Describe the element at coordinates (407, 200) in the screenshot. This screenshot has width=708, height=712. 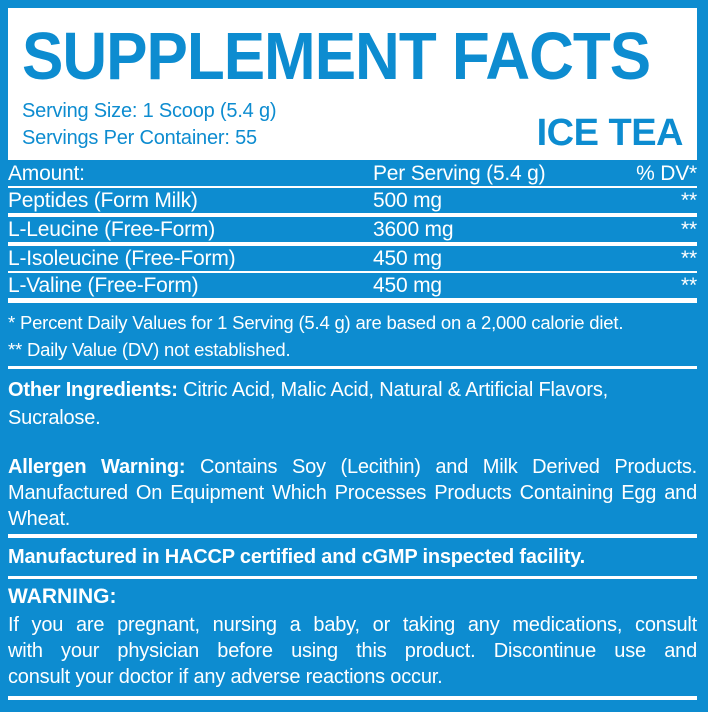
I see `ingredient-amount: 500 mg` at that location.